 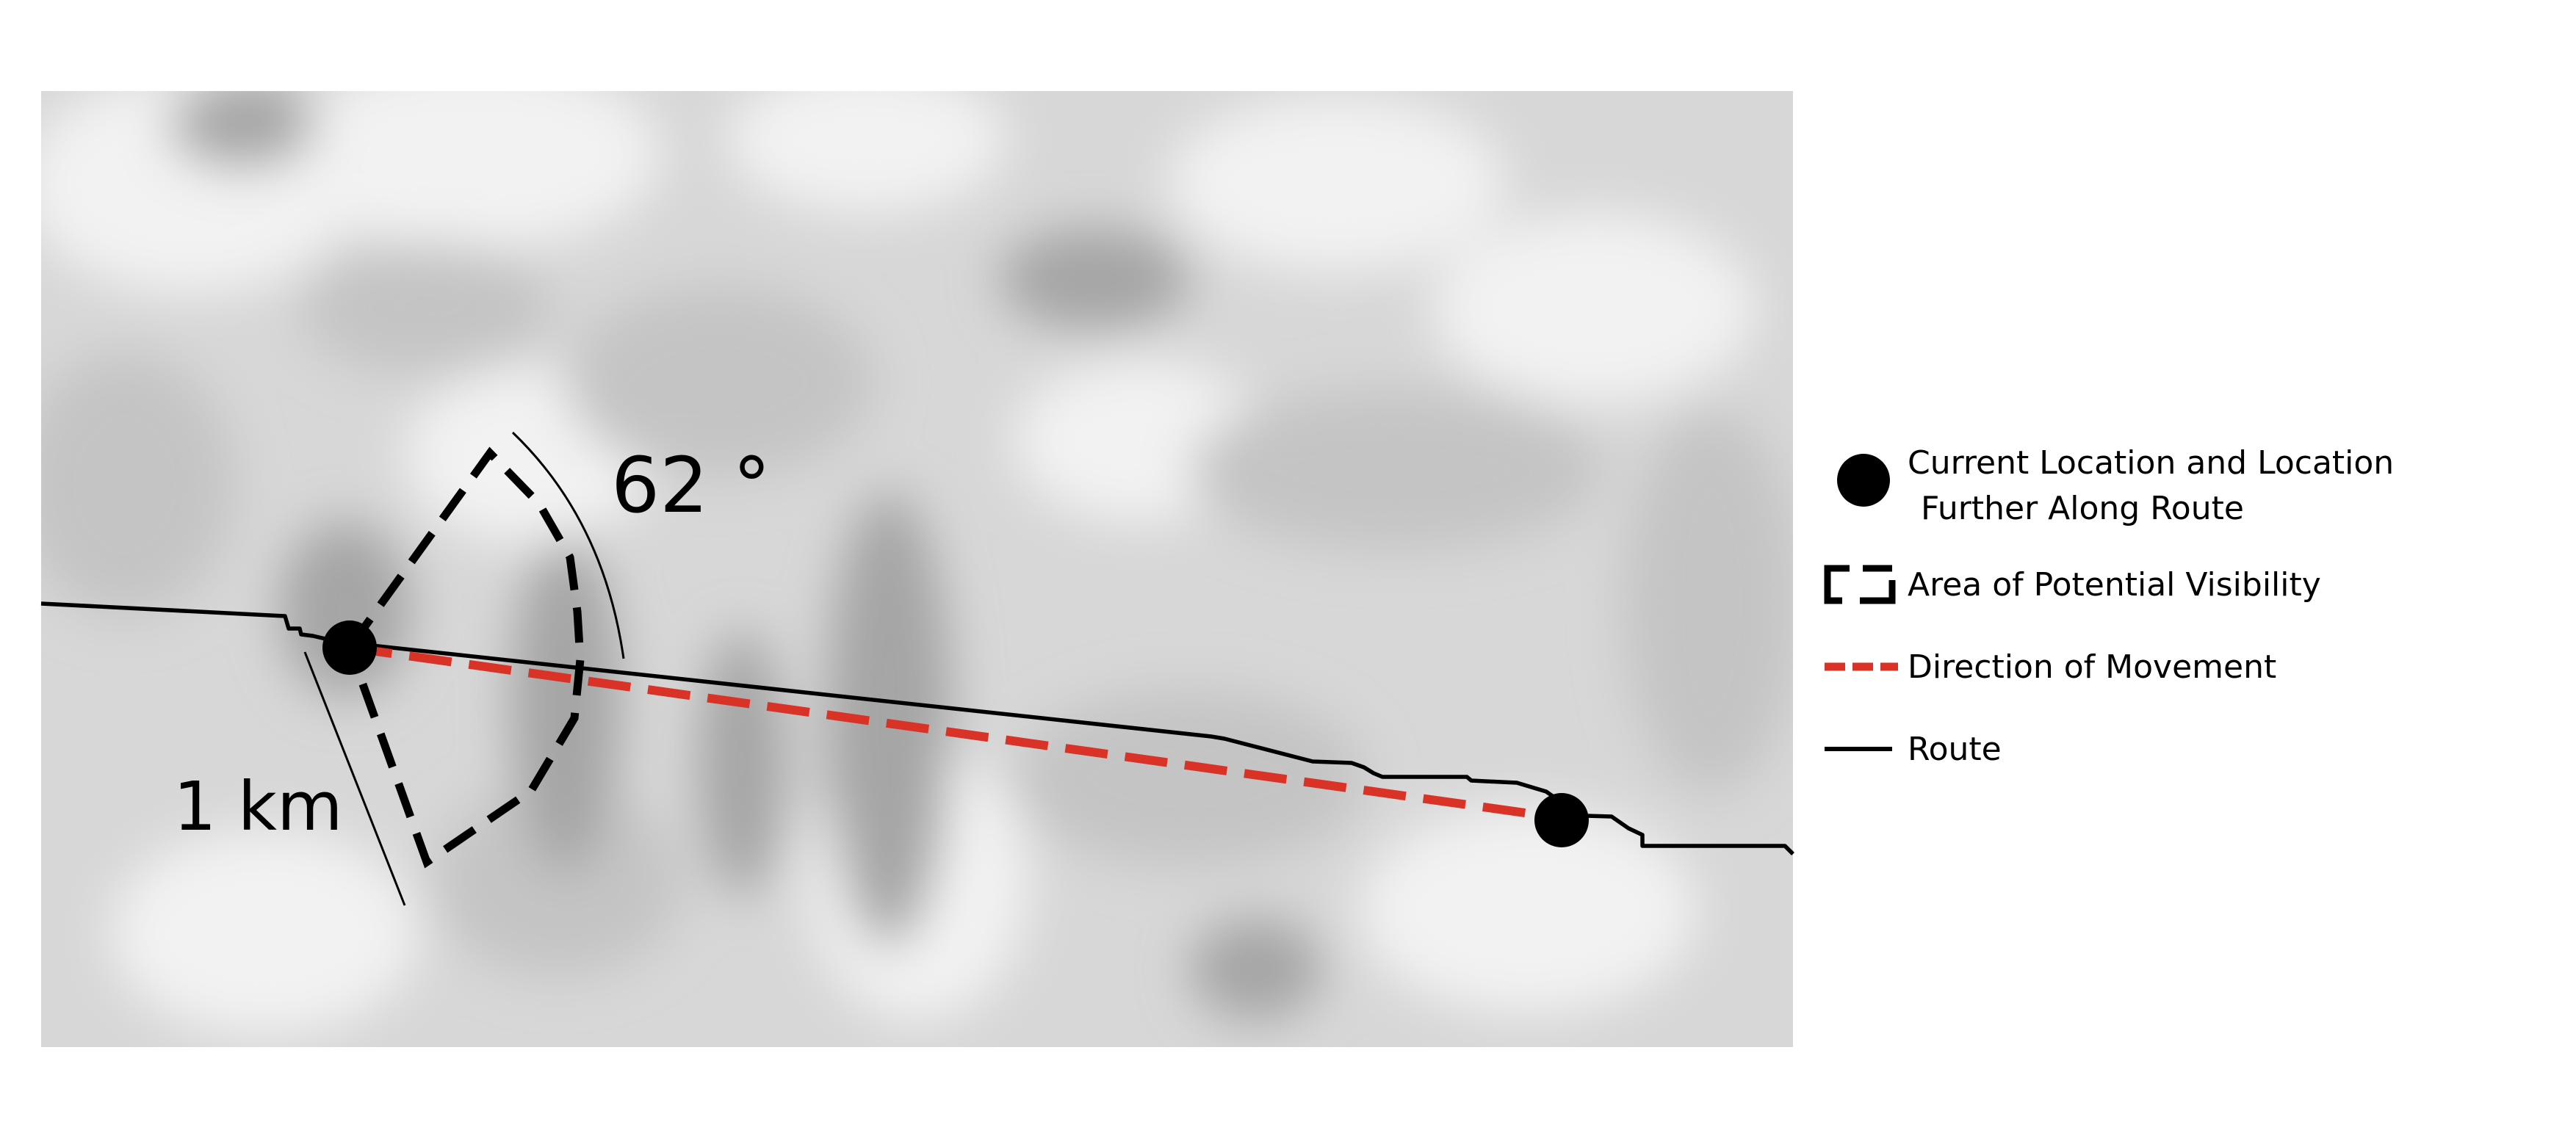 I want to click on distance-label: 1 km, so click(x=258, y=806).